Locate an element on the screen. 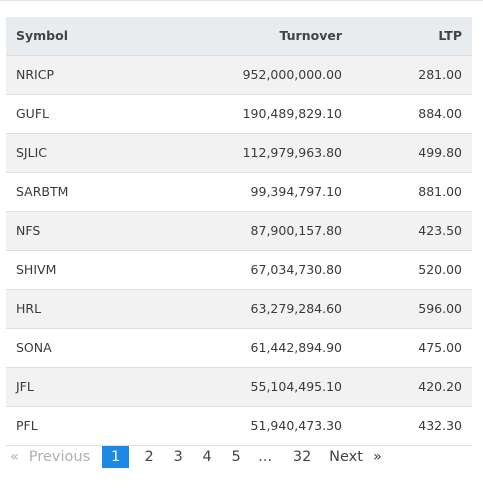 The height and width of the screenshot is (497, 483). cell-symbol: GUFL is located at coordinates (32, 113).